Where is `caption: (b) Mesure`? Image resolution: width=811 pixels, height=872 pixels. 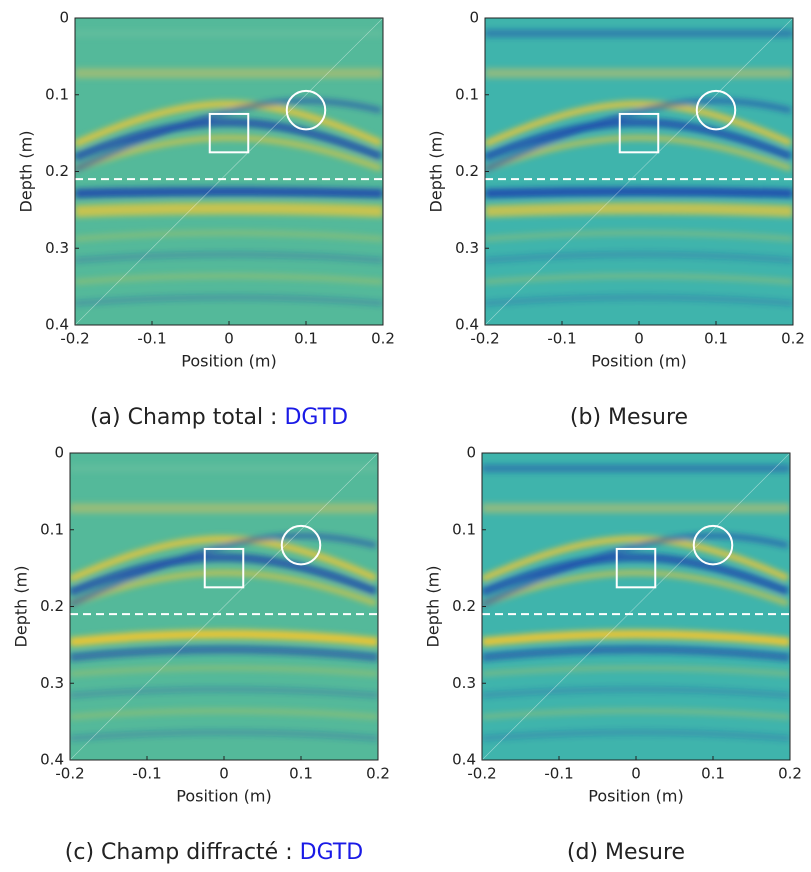
caption: (b) Mesure is located at coordinates (629, 417).